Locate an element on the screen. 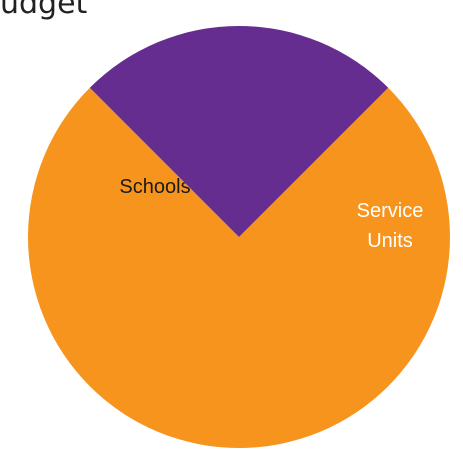 Image resolution: width=463 pixels, height=463 pixels. chart-title: udget is located at coordinates (44, 10).